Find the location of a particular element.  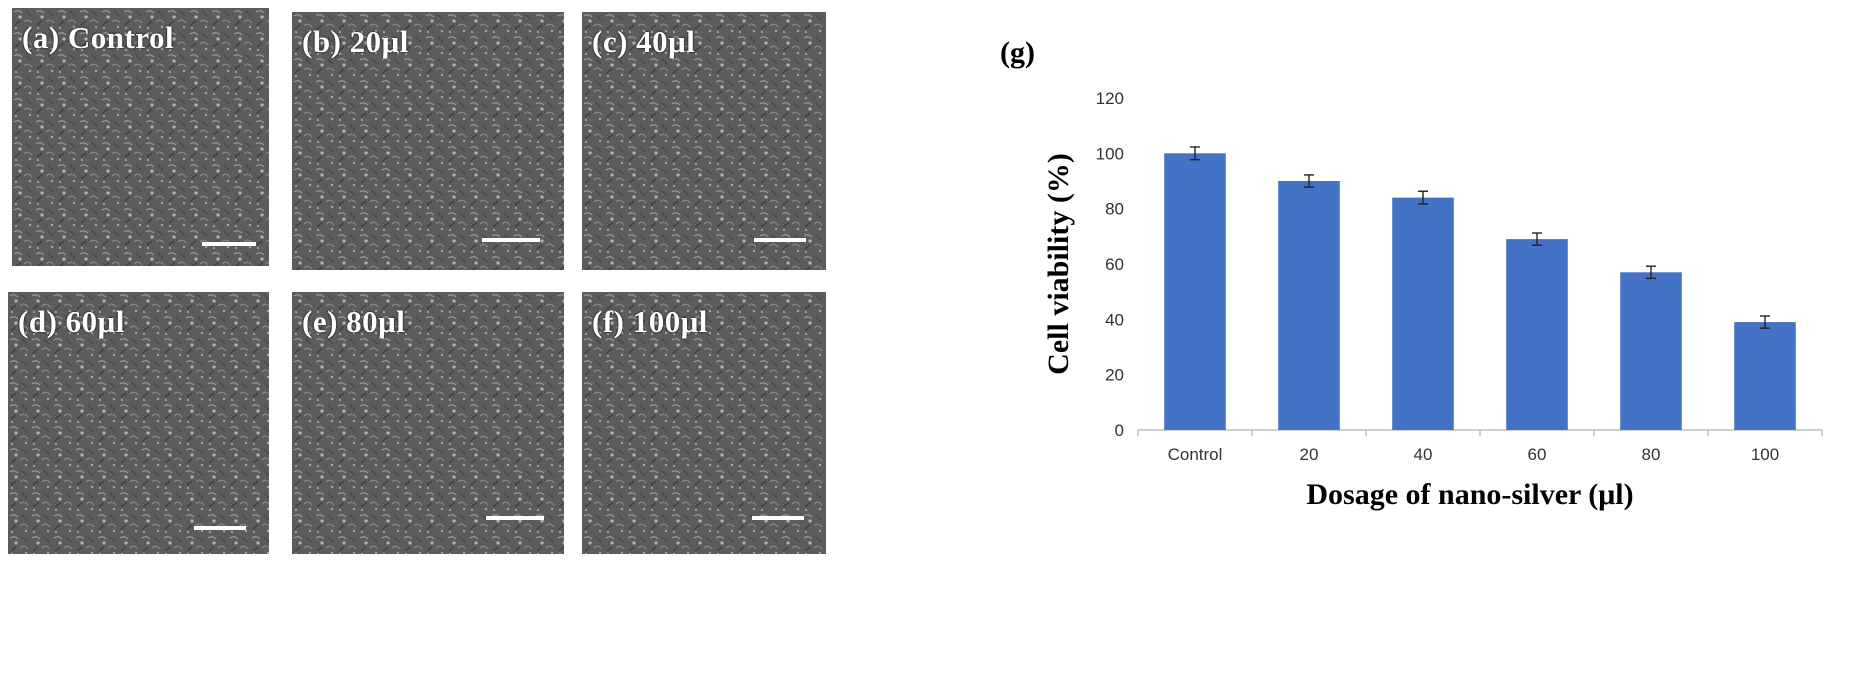

y-tick-label: 40 is located at coordinates (1114, 319).